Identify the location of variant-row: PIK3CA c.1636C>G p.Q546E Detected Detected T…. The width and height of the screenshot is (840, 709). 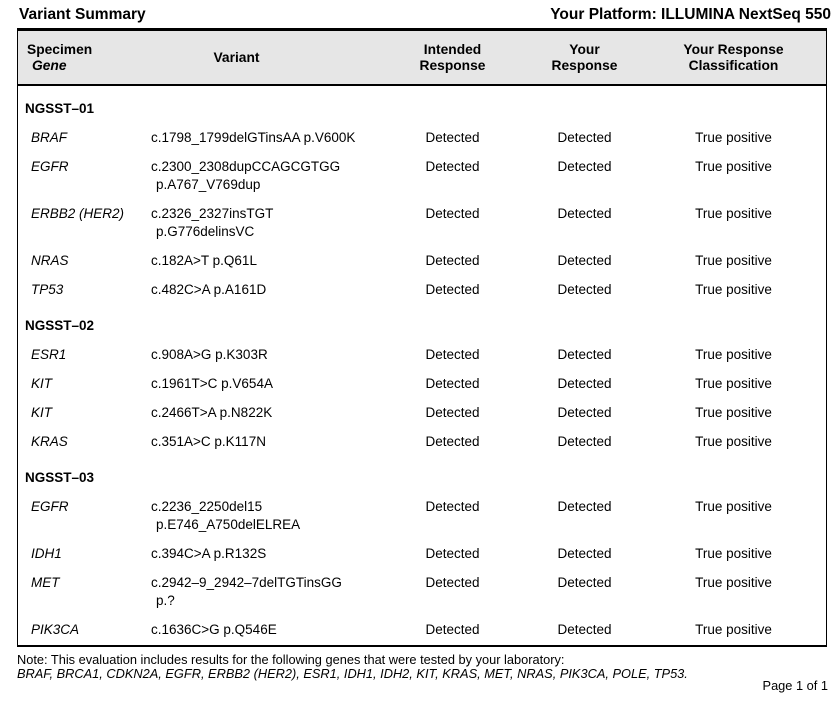
(422, 630).